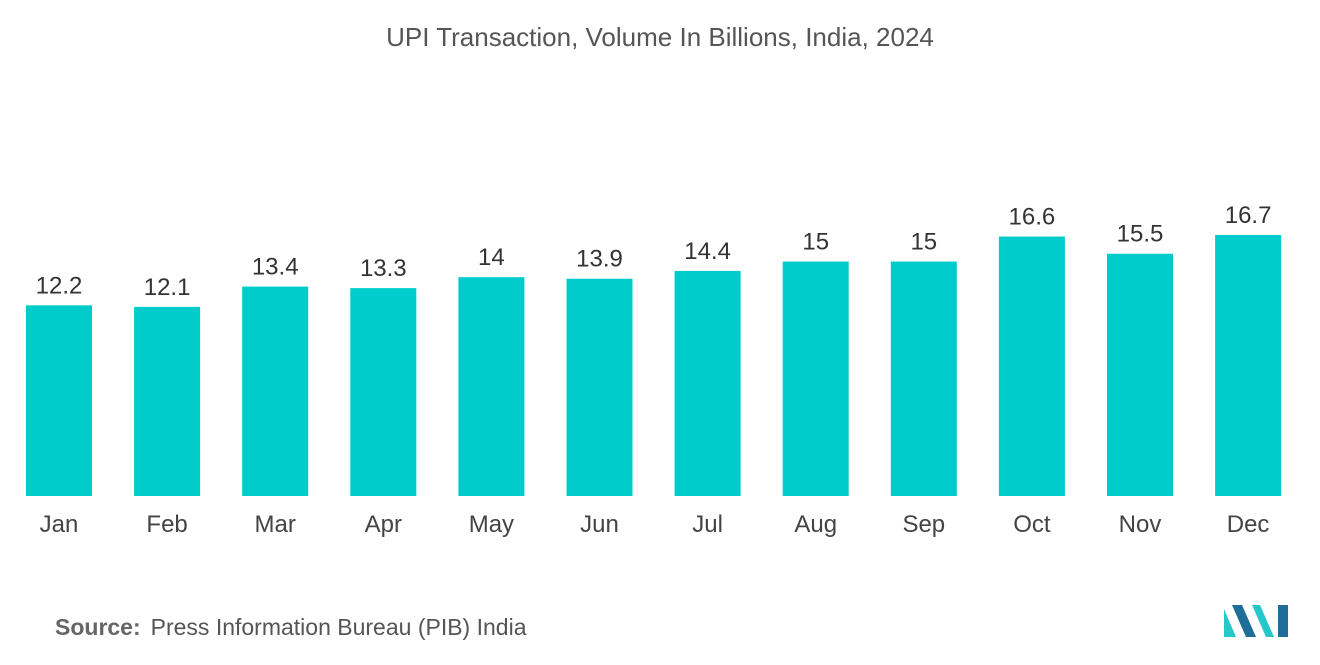 The image size is (1320, 665). I want to click on x-tick-label-jun: Jun, so click(599, 524).